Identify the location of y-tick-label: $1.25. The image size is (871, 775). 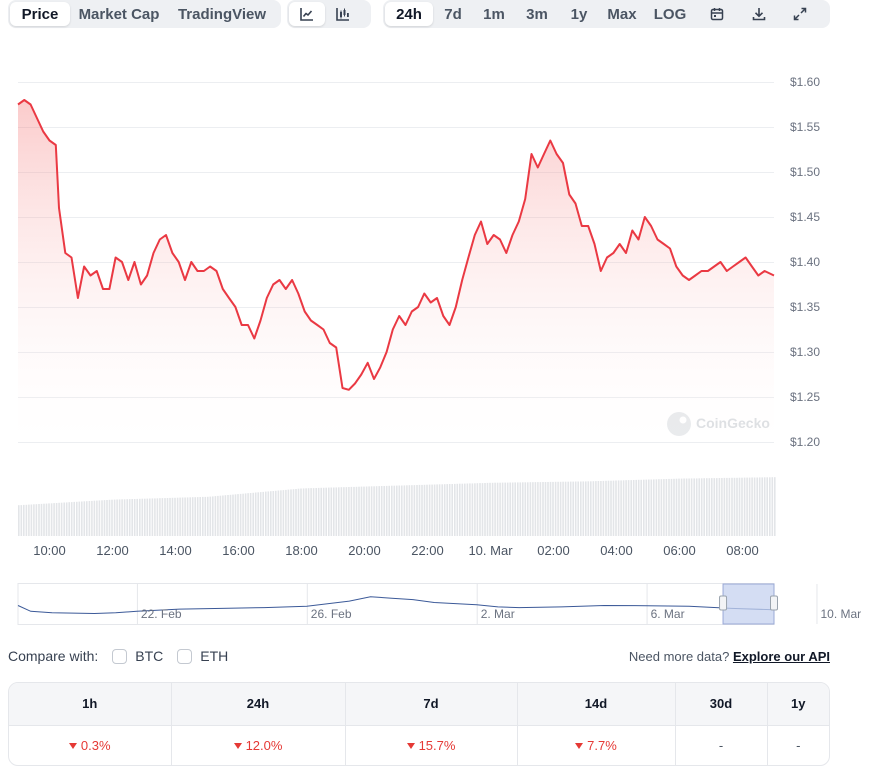
(805, 397).